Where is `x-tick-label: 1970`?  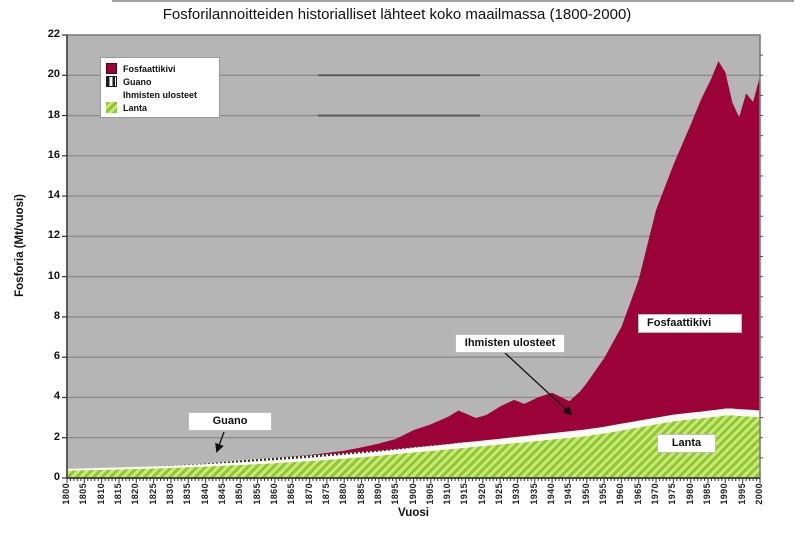 x-tick-label: 1970 is located at coordinates (655, 494).